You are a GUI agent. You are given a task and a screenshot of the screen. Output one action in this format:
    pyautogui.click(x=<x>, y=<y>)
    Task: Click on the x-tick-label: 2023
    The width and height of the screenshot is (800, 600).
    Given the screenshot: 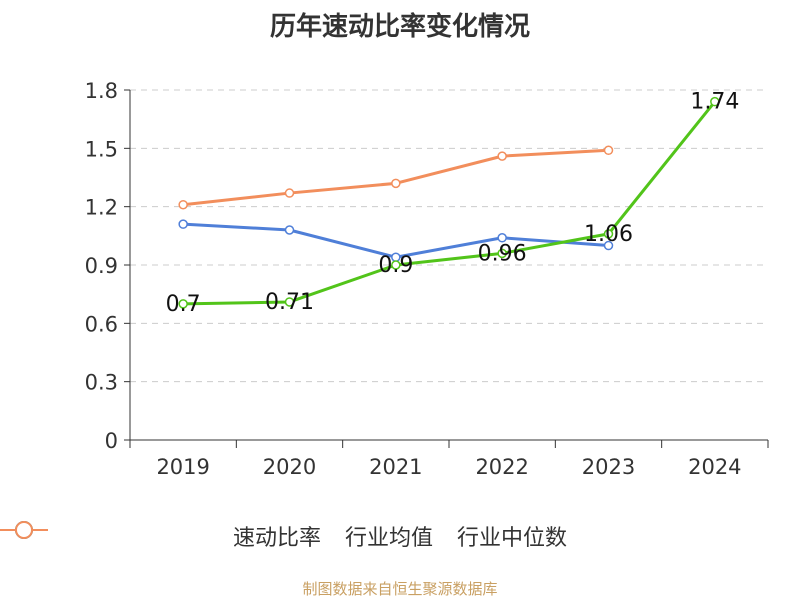 What is the action you would take?
    pyautogui.click(x=608, y=467)
    